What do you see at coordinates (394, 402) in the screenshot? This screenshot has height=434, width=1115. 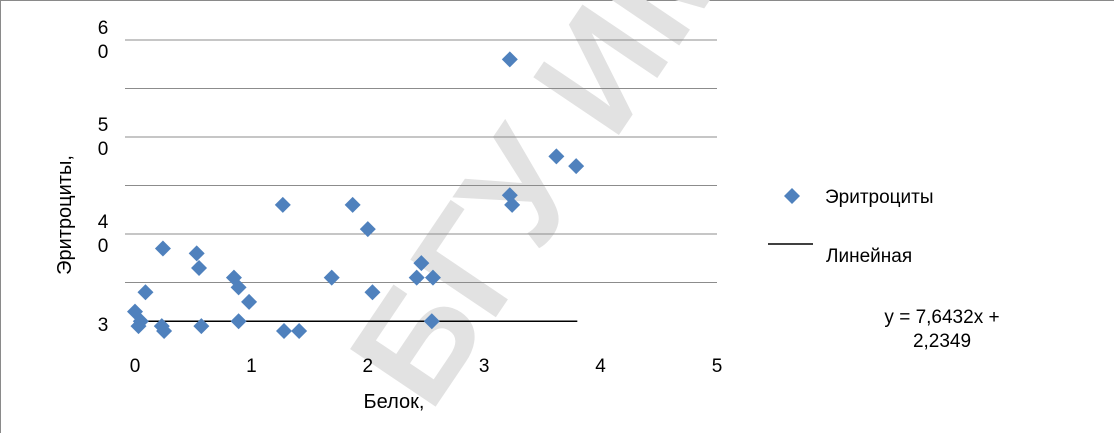 I see `x-axis-label: Белок,` at bounding box center [394, 402].